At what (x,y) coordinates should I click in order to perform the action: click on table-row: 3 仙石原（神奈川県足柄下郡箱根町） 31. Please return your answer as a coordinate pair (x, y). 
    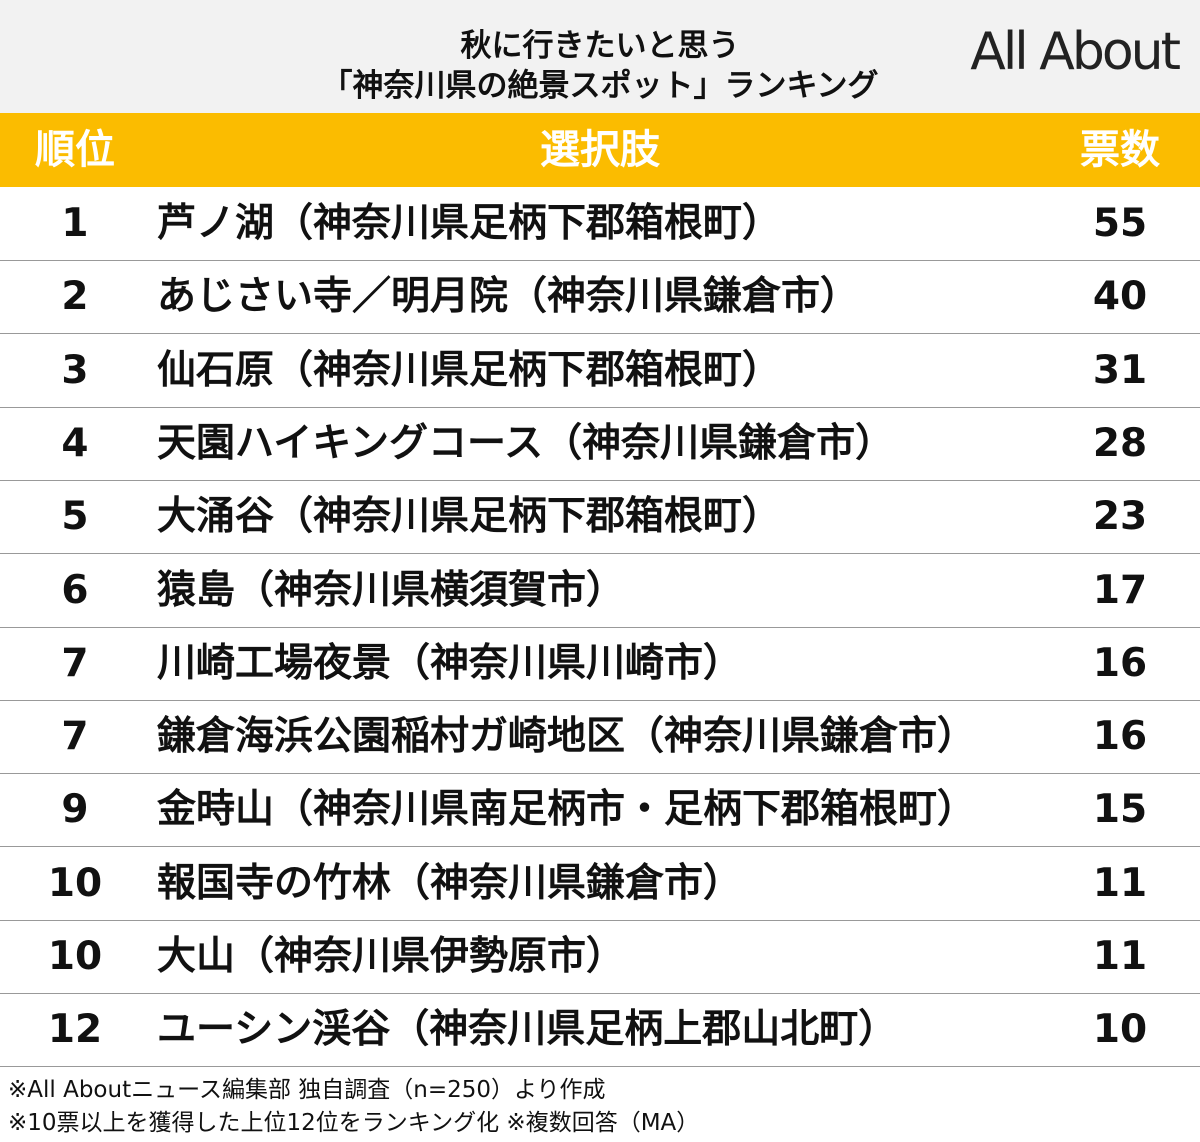
    Looking at the image, I should click on (600, 371).